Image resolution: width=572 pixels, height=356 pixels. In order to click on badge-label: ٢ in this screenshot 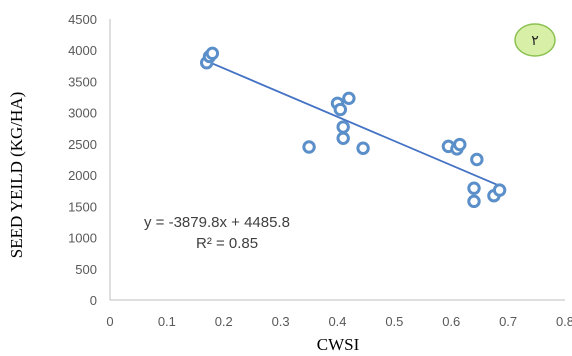, I will do `click(535, 41)`.